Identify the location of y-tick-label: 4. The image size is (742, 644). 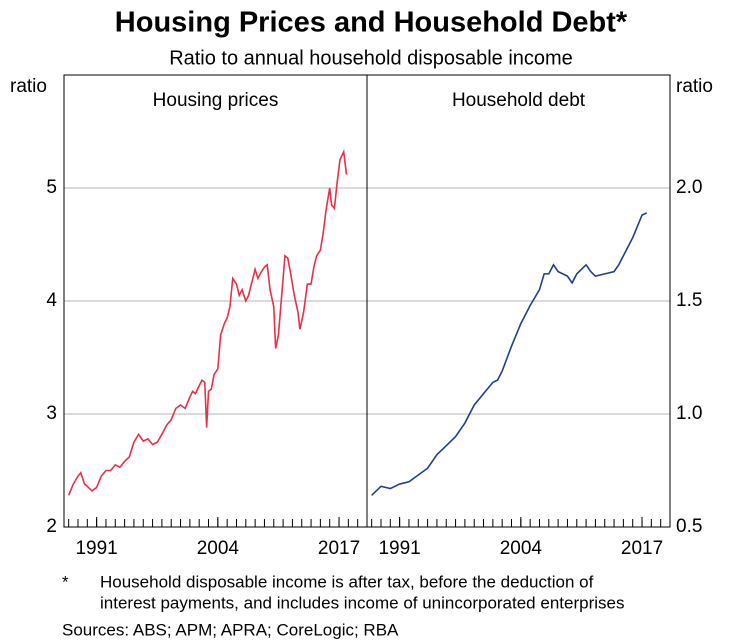
(51, 300).